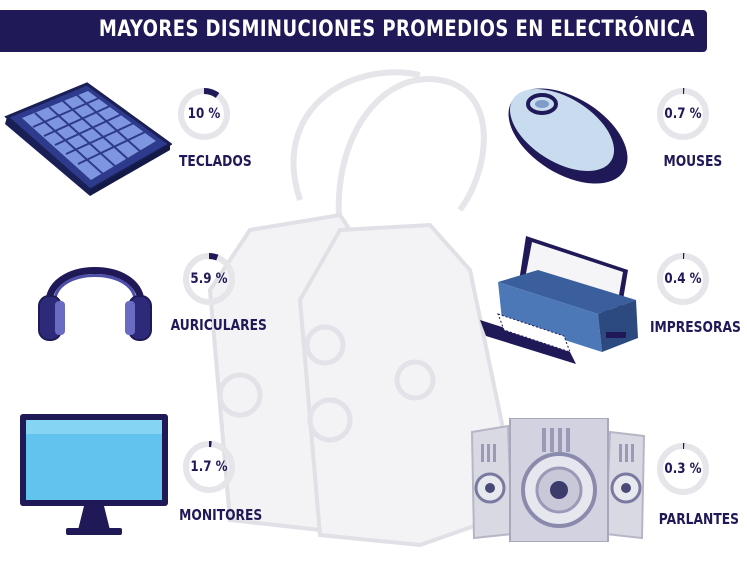 The image size is (747, 575). What do you see at coordinates (559, 300) in the screenshot?
I see `printer-icon` at bounding box center [559, 300].